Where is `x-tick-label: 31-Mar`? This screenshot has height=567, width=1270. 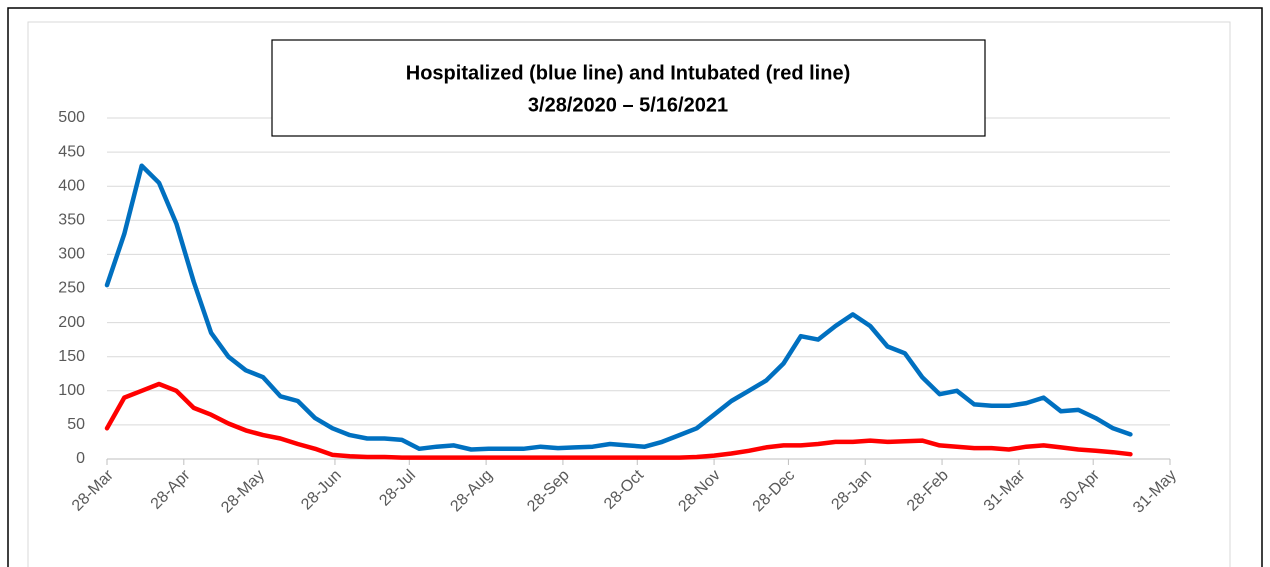
x-tick-label: 31-Mar is located at coordinates (1005, 490).